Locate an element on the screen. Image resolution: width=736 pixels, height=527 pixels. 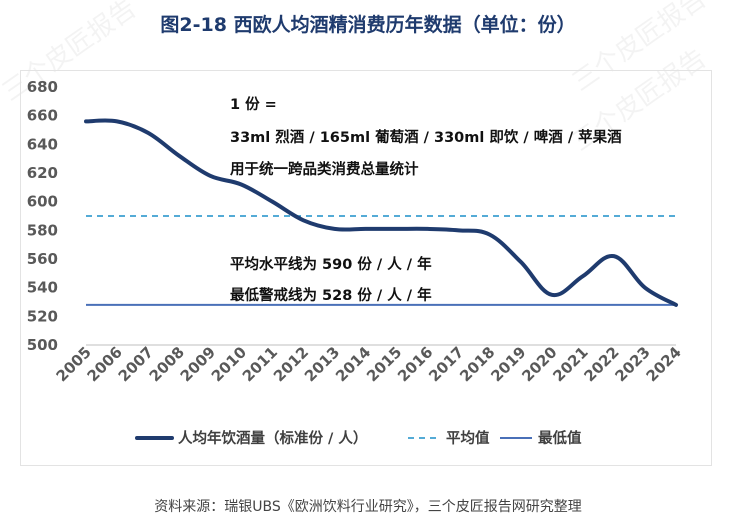
y-tick-label: 640 is located at coordinates (42, 144).